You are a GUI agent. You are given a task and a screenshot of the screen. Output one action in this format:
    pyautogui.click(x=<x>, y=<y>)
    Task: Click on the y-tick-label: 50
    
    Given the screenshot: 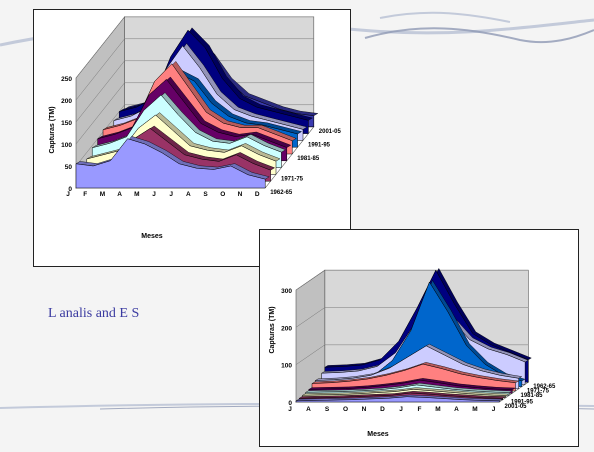 What is the action you would take?
    pyautogui.click(x=69, y=167)
    